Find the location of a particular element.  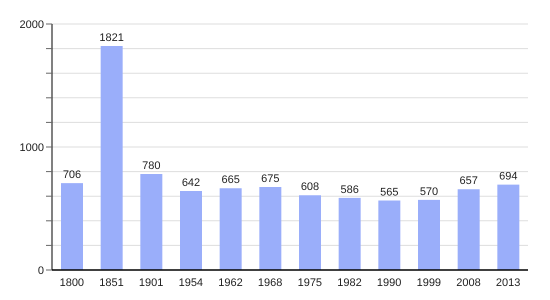

data-label: 706 is located at coordinates (72, 175).